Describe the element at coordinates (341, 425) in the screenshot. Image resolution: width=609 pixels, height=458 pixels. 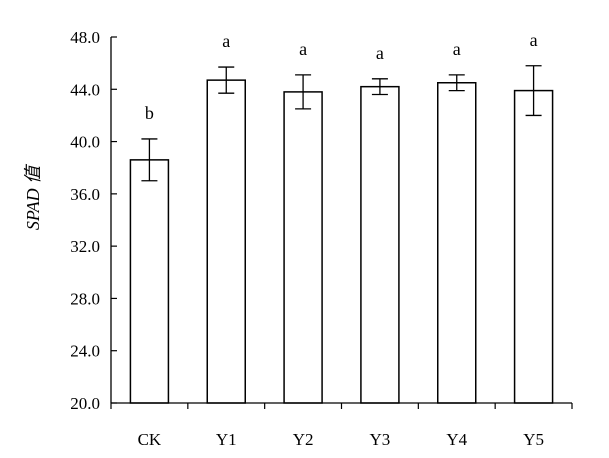
I see `x-axis: CK Y1 Y2 Y3 Y4 Y5` at that location.